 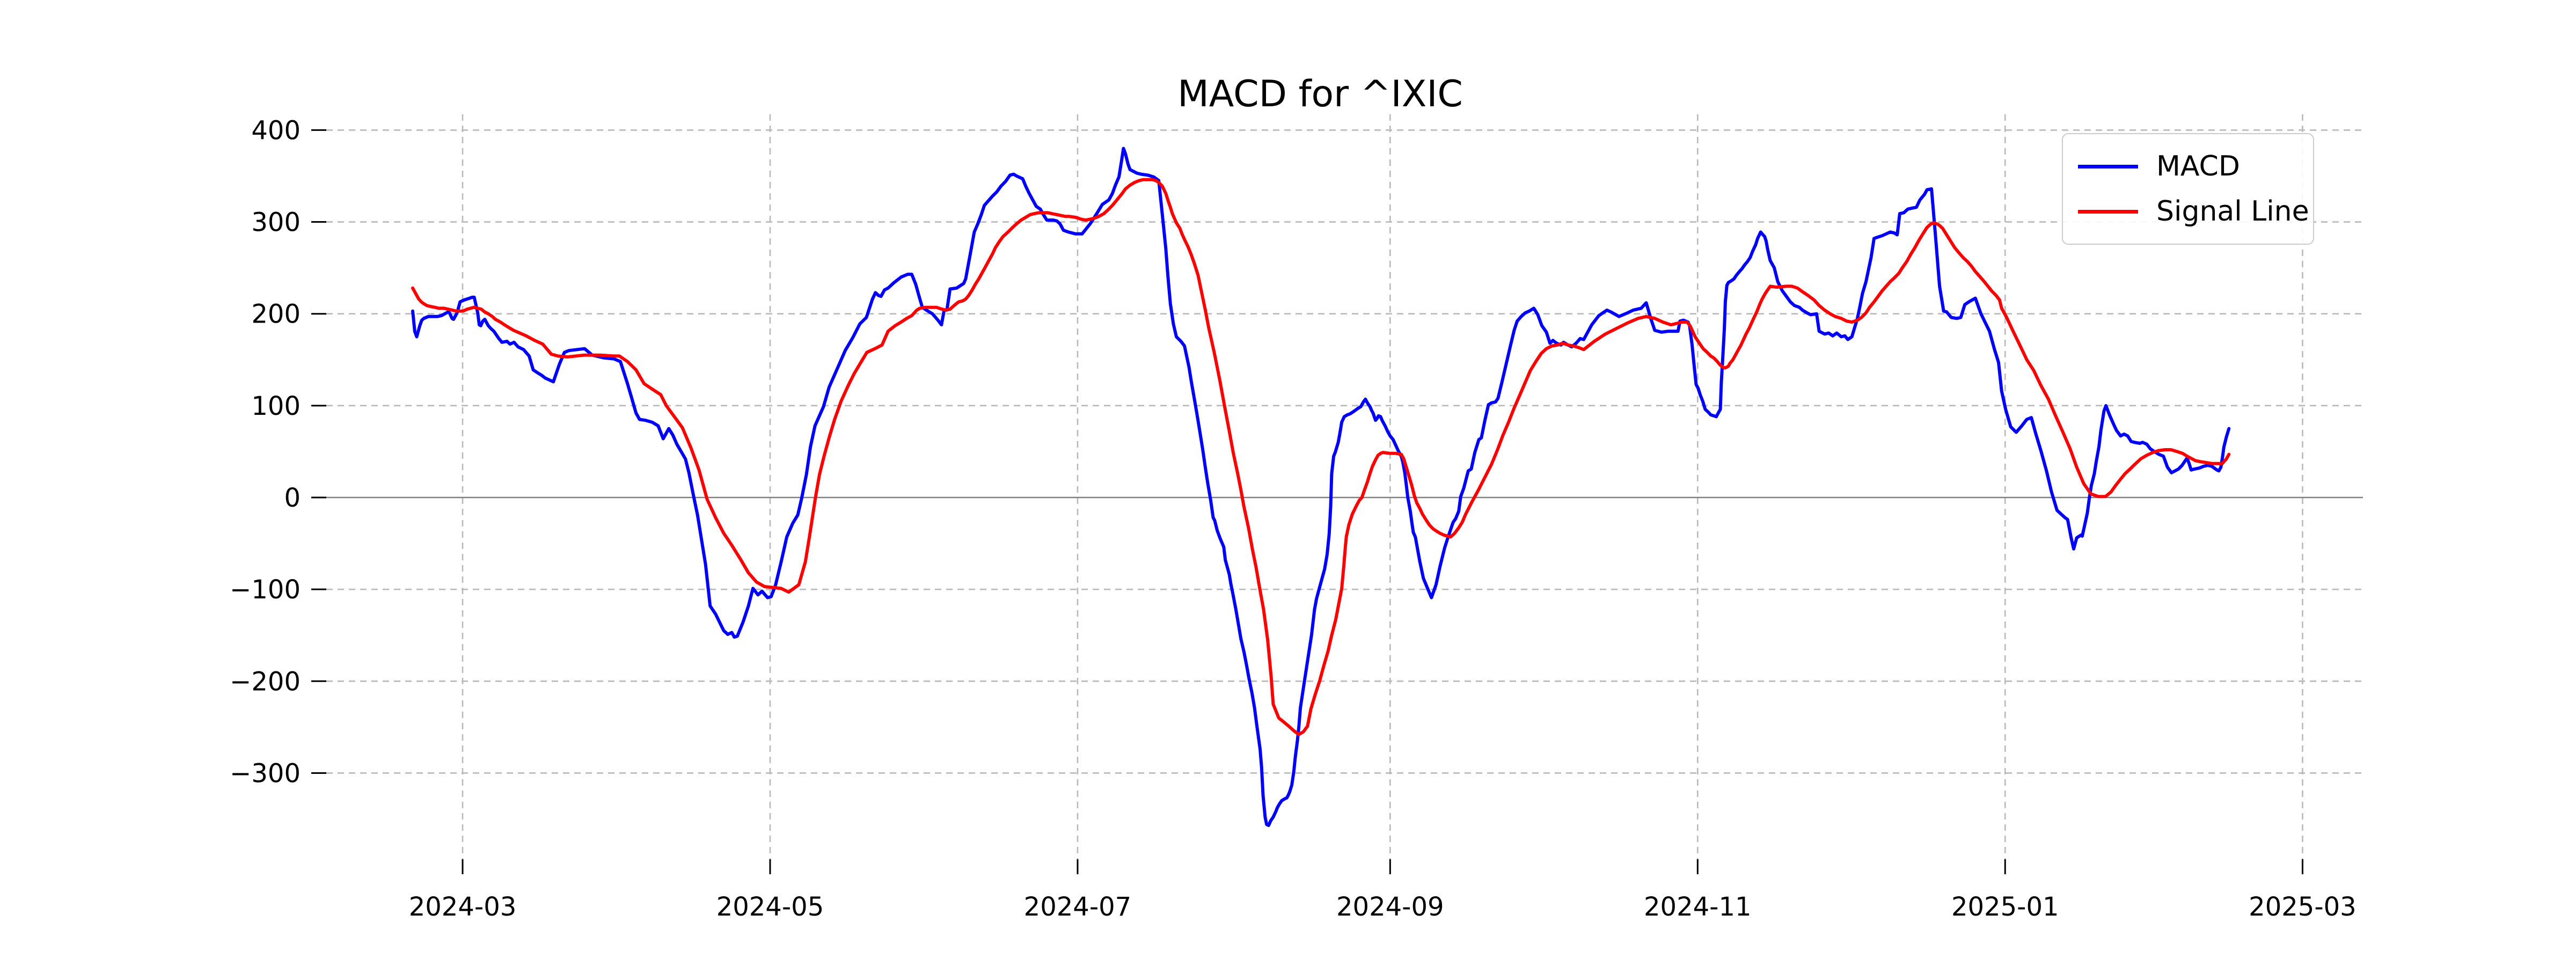 What do you see at coordinates (770, 907) in the screenshot?
I see `x-tick-label: 2024-05` at bounding box center [770, 907].